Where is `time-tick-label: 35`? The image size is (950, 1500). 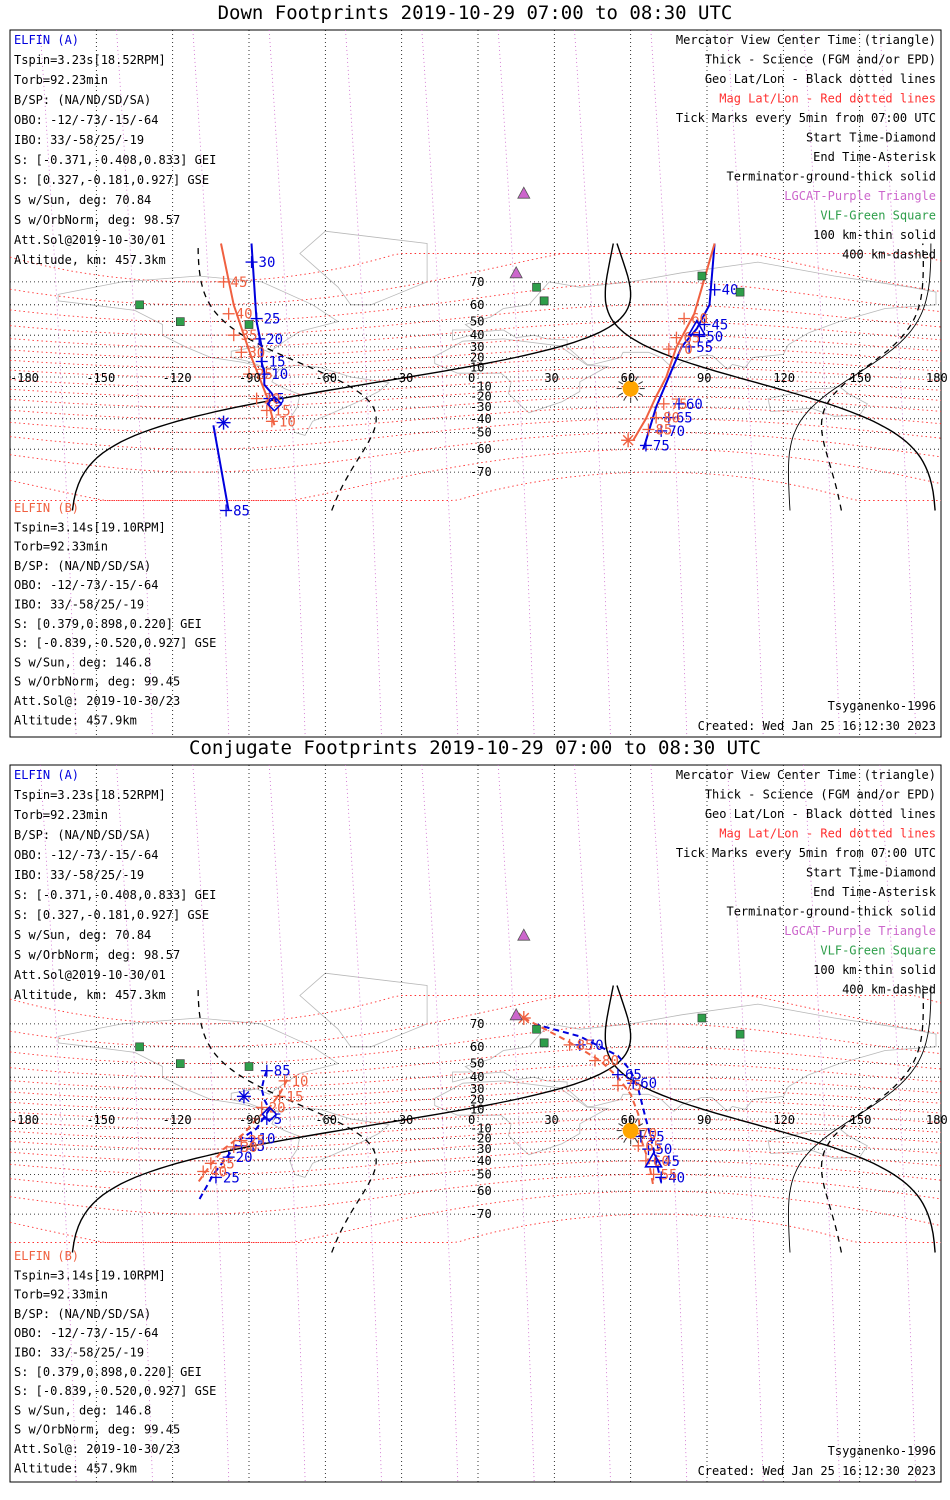 time-tick-label: 35 is located at coordinates (226, 1164).